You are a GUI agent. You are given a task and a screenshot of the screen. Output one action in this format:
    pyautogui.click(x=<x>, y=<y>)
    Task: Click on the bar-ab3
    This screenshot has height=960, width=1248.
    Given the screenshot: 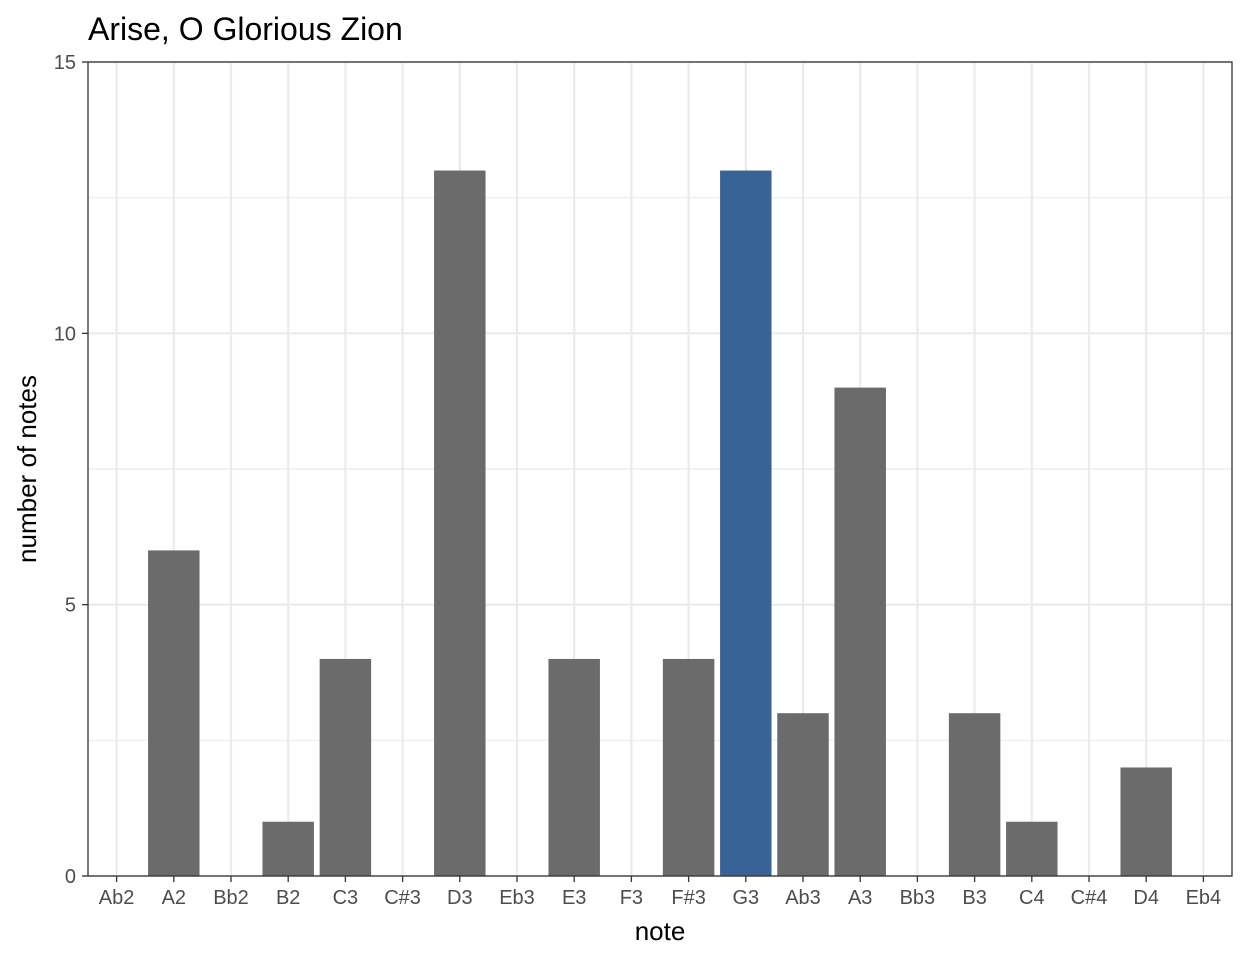 What is the action you would take?
    pyautogui.click(x=803, y=794)
    